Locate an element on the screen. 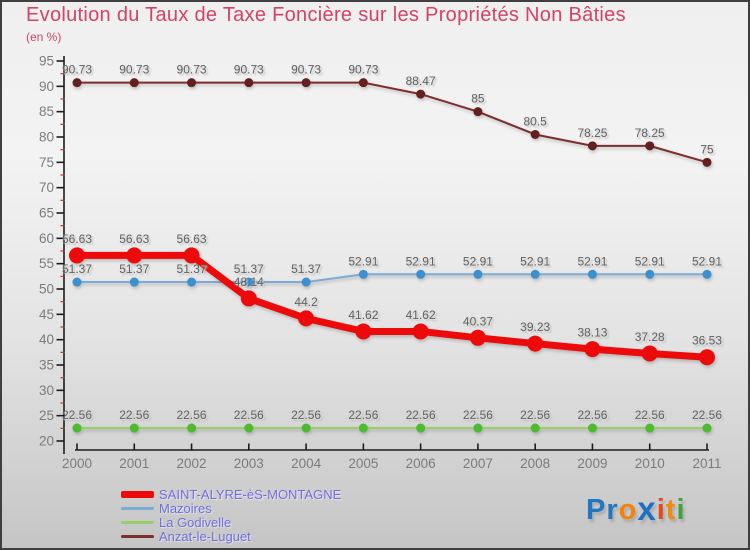 The width and height of the screenshot is (750, 550). data-label: 40.37 is located at coordinates (478, 321).